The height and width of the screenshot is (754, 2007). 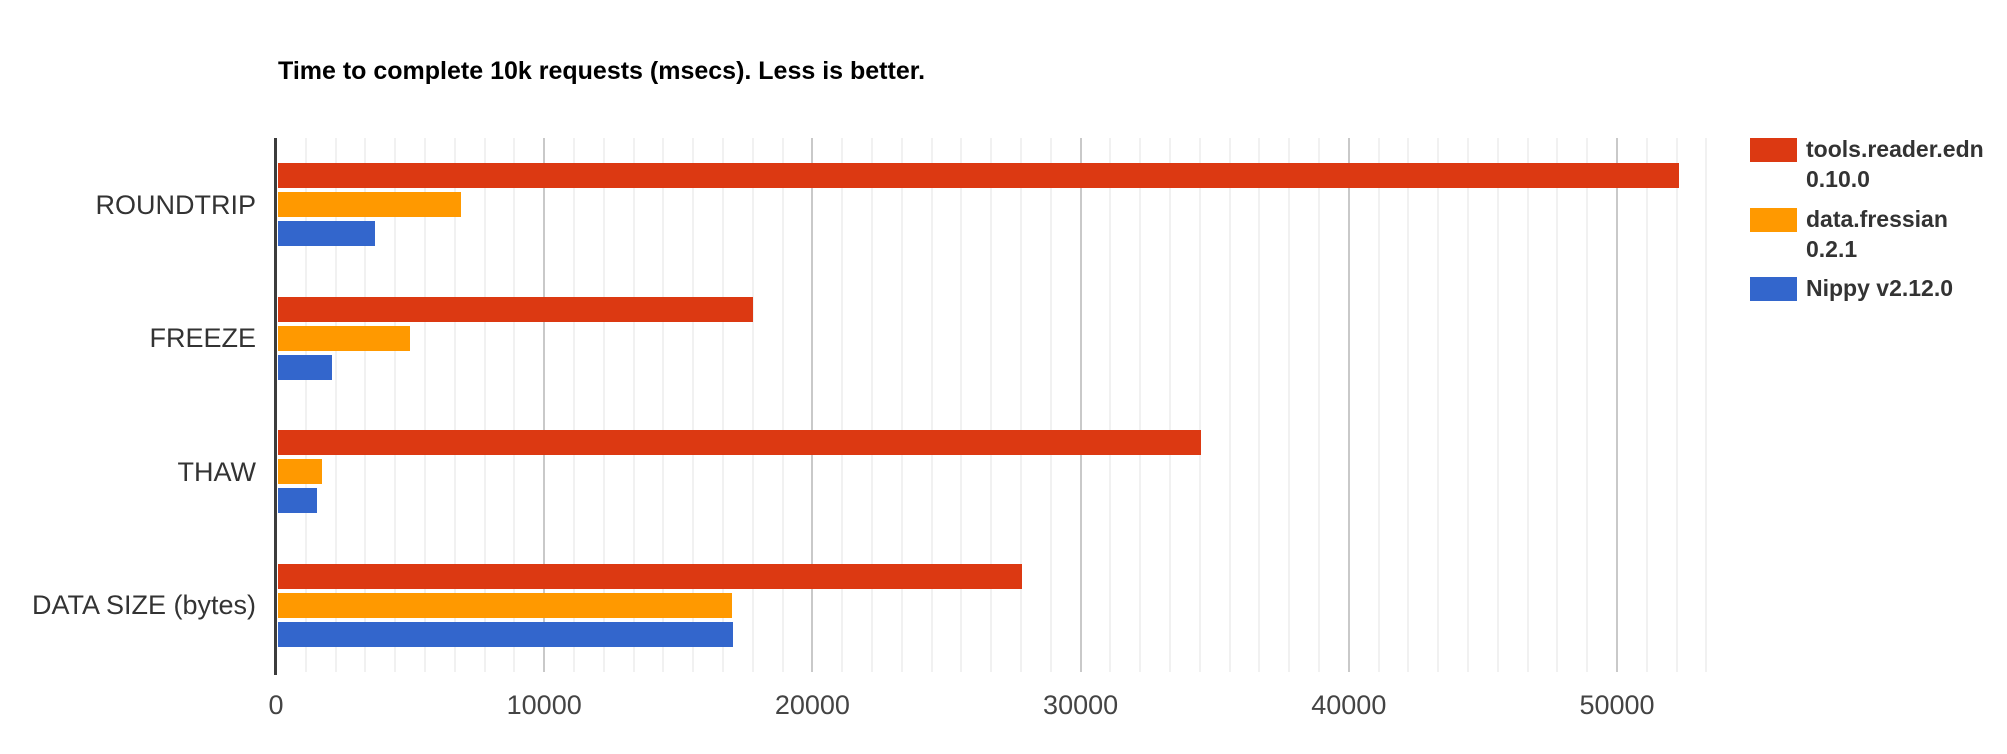 I want to click on category-label: FREEZE, so click(x=202, y=338).